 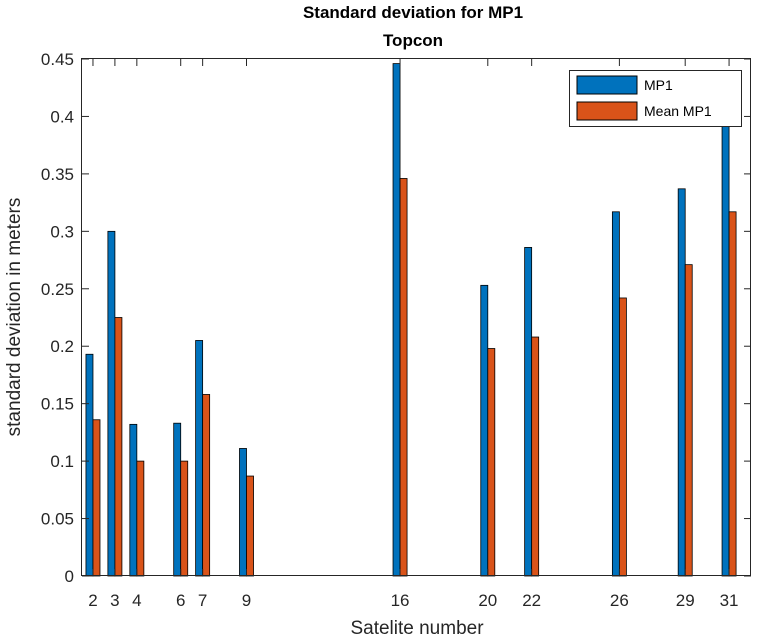 I want to click on x-tick-label: 9, so click(x=246, y=600).